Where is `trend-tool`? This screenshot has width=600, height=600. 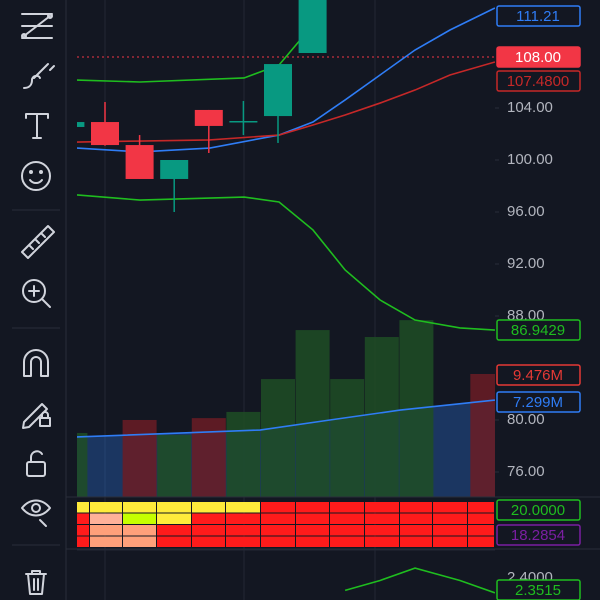 trend-tool is located at coordinates (37, 26).